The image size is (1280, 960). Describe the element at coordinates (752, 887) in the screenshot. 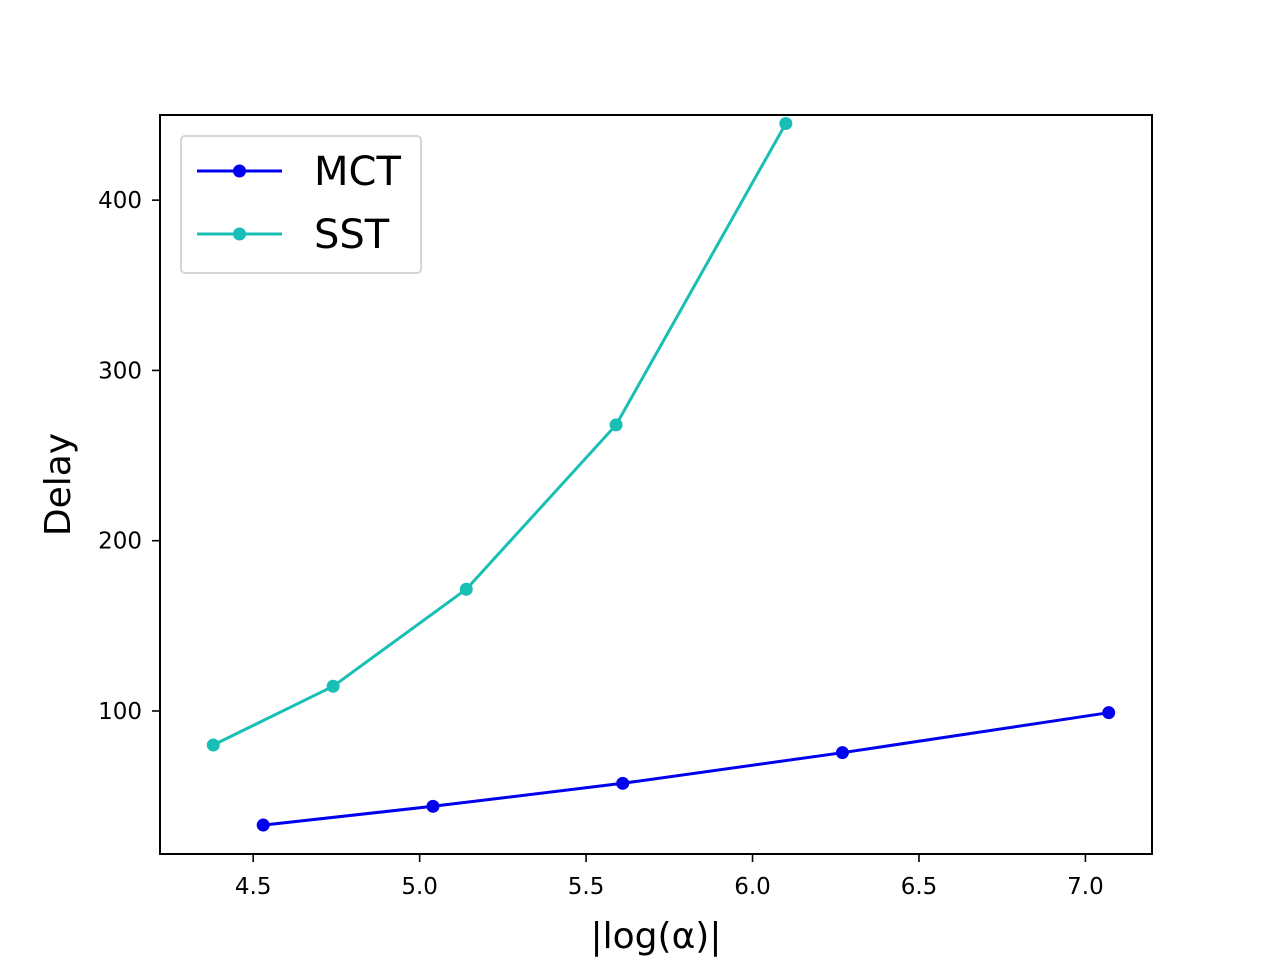

I see `x-tick-label: 6.0` at that location.